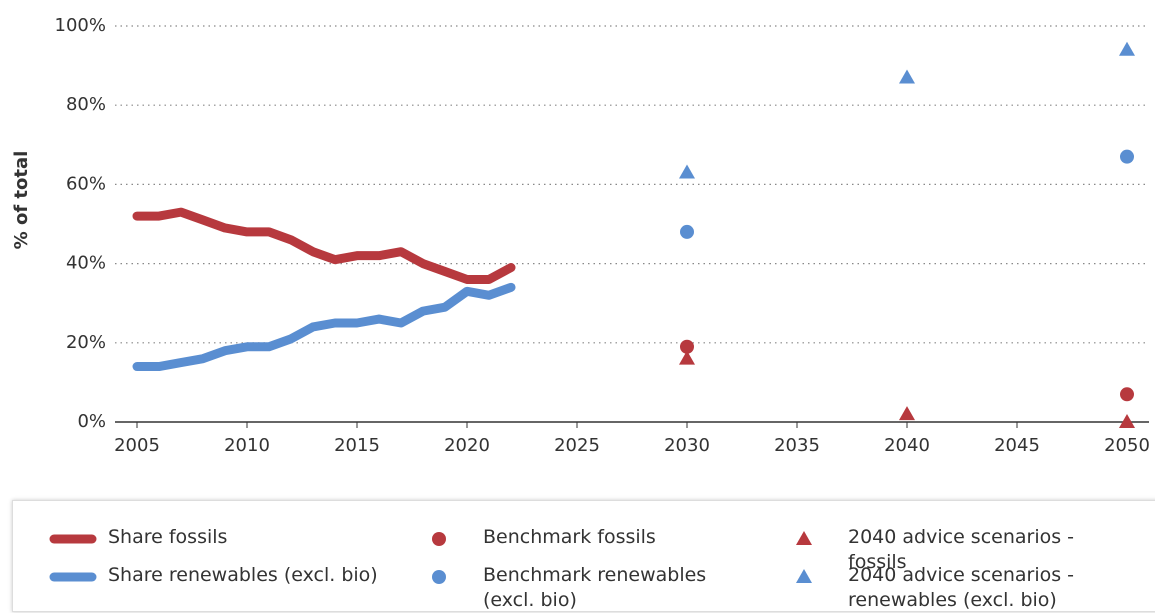 This screenshot has height=613, width=1155. Describe the element at coordinates (168, 537) in the screenshot. I see `legend-label: Share fossils` at that location.